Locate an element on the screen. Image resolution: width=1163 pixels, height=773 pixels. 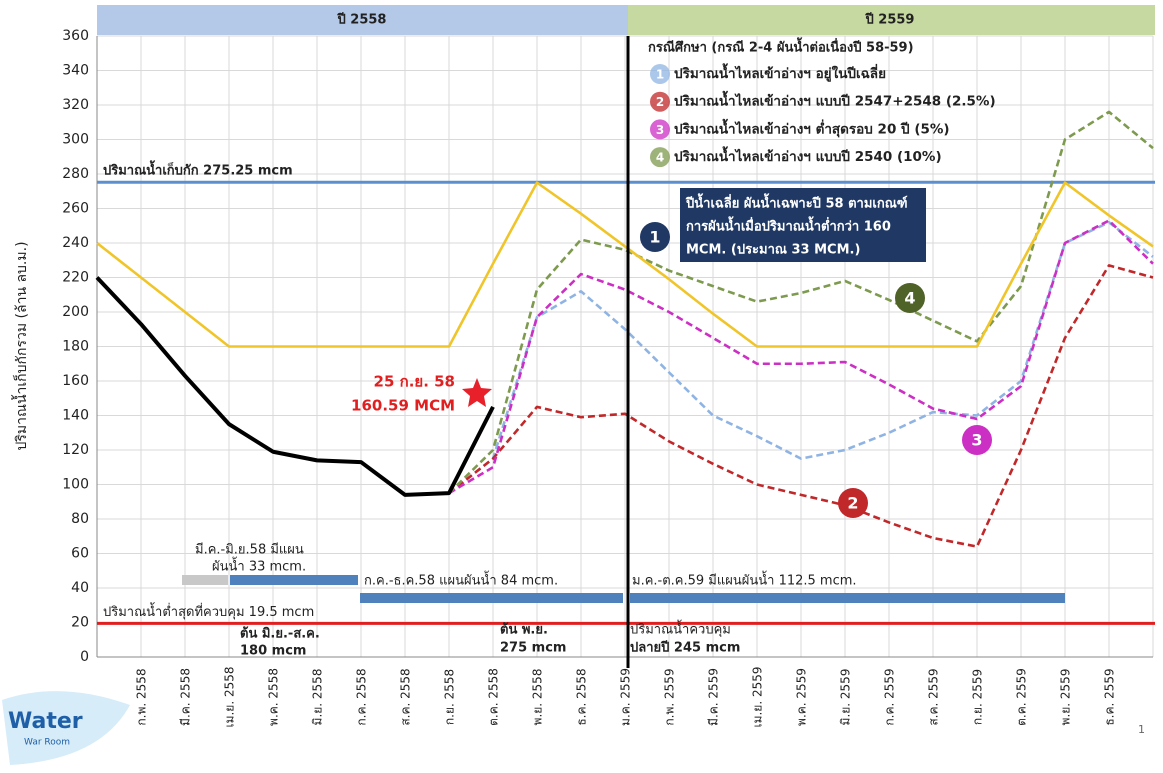
x-tick-label: เม.ย. 2558 is located at coordinates (230, 696).